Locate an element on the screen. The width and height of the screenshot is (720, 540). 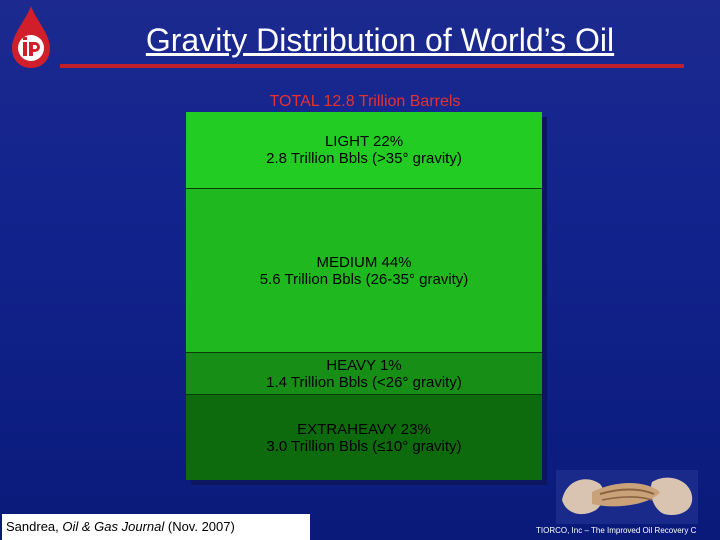
segment-heavy-name: HEAVY 1% is located at coordinates (364, 365).